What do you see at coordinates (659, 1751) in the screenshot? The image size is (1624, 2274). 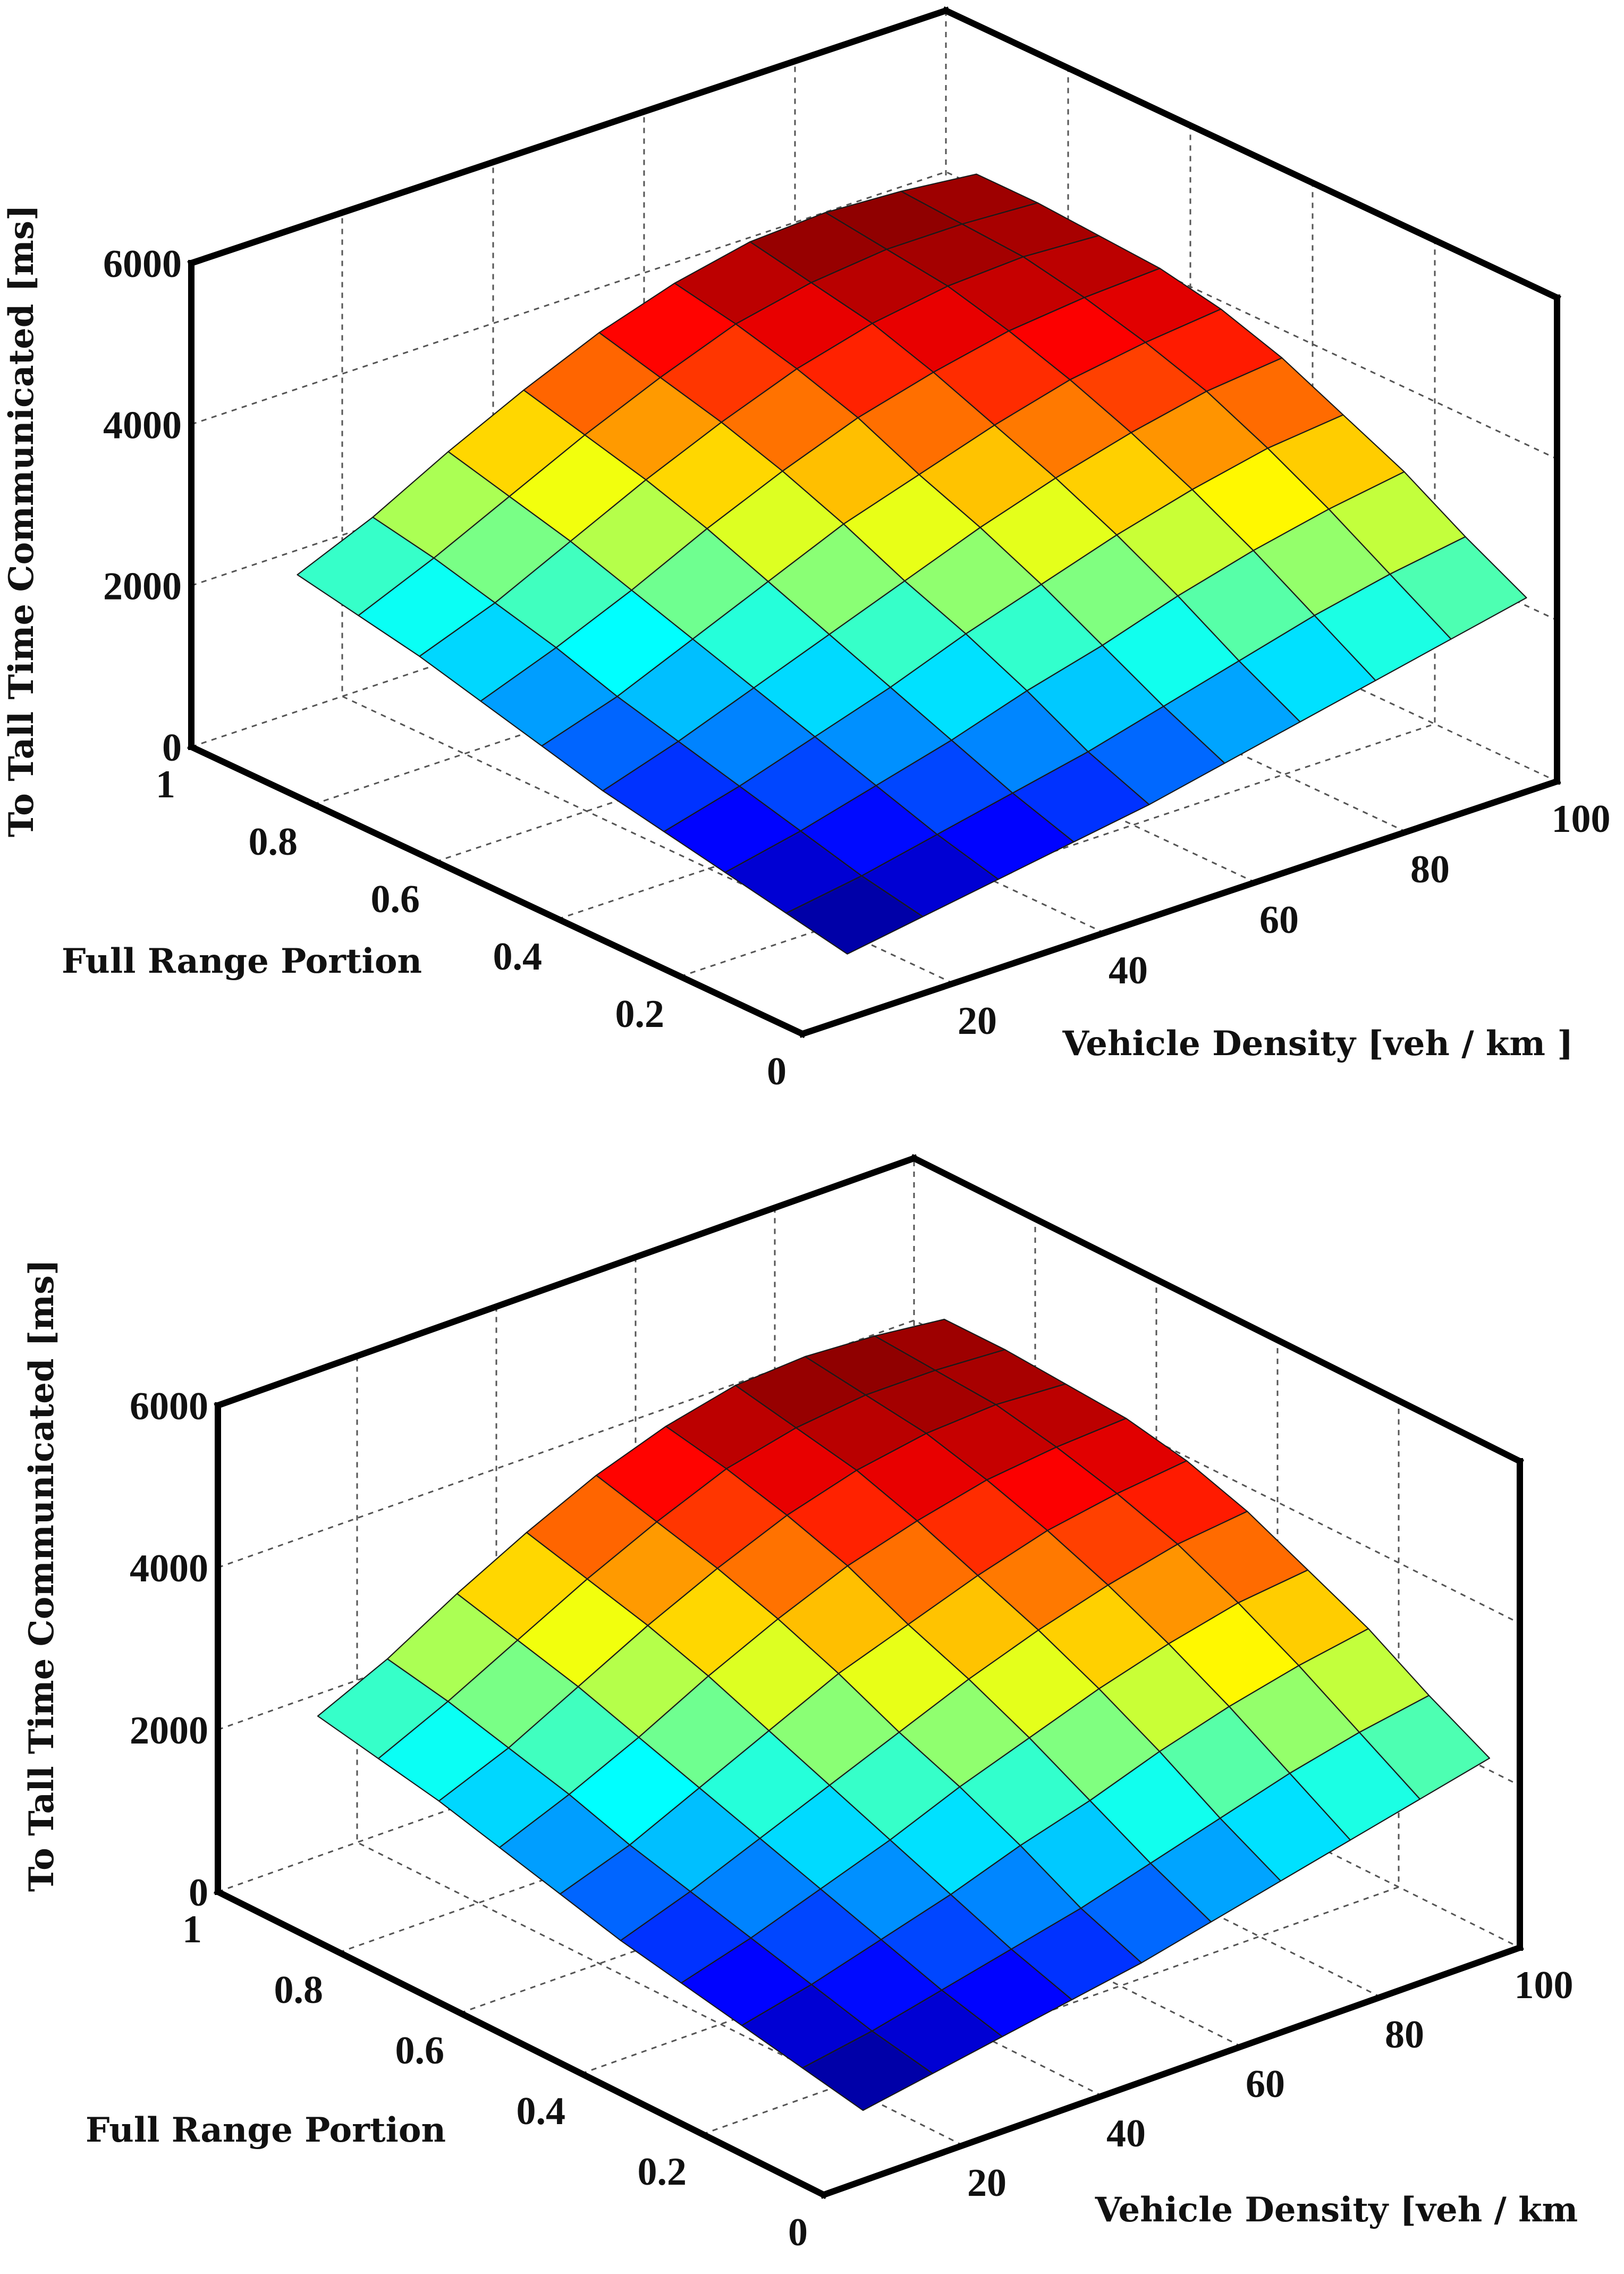 I see `grid-line-x` at bounding box center [659, 1751].